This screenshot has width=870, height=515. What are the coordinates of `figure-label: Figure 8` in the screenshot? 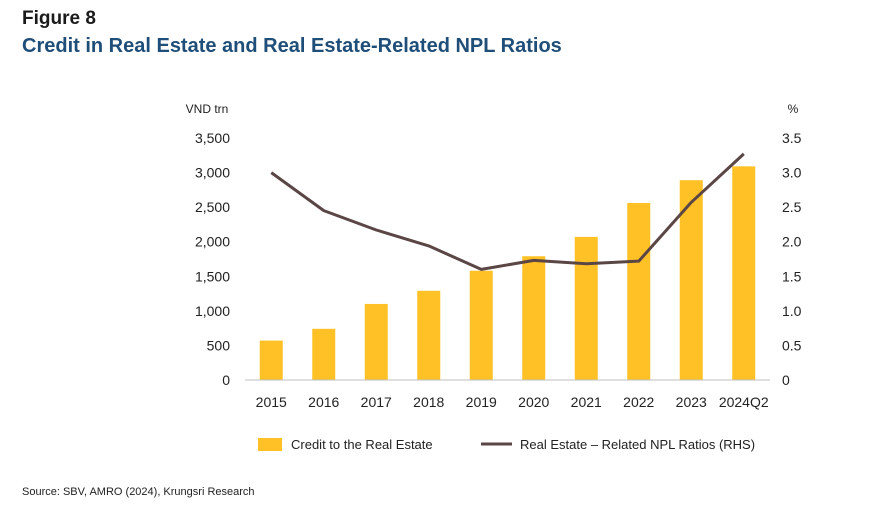 It's located at (59, 18).